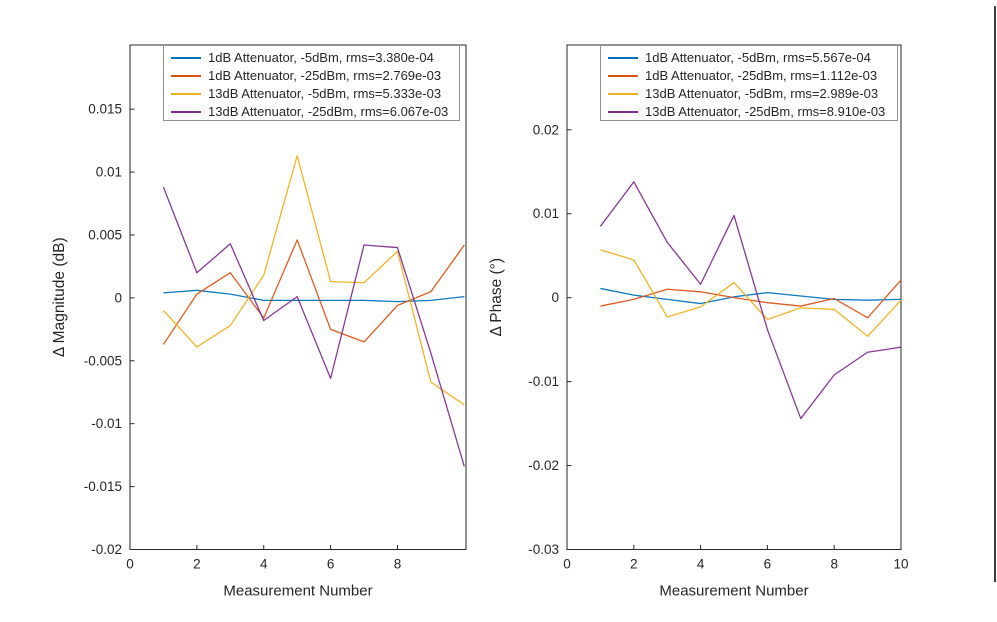  I want to click on legend-entry: 13dB Attenuator, -25dBm, rms=6.067e-03, so click(311, 112).